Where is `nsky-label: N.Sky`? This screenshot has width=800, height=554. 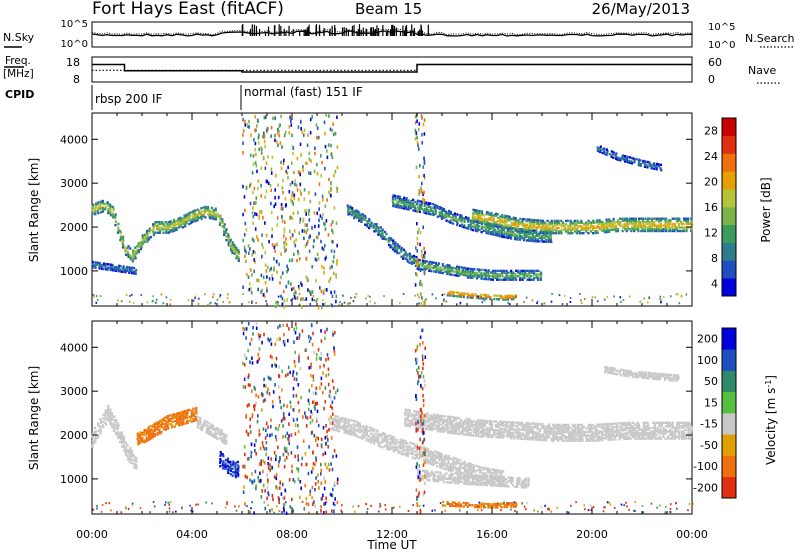 nsky-label: N.Sky is located at coordinates (19, 37).